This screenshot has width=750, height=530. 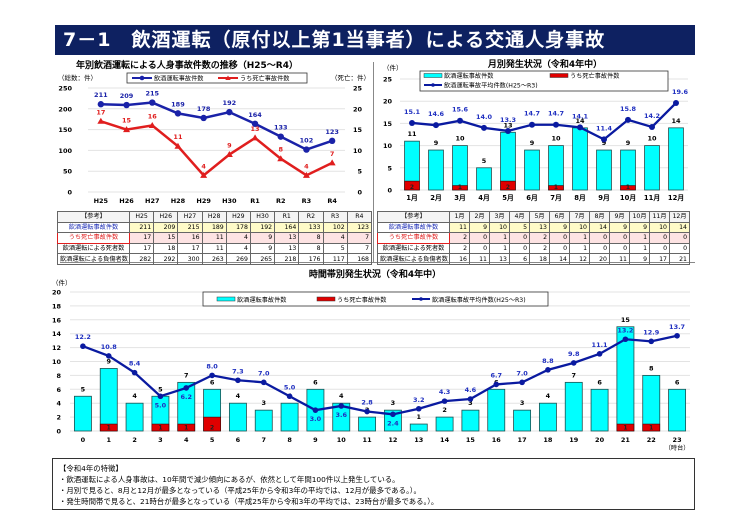 What do you see at coordinates (676, 198) in the screenshot?
I see `x-tick-label: 12月` at bounding box center [676, 198].